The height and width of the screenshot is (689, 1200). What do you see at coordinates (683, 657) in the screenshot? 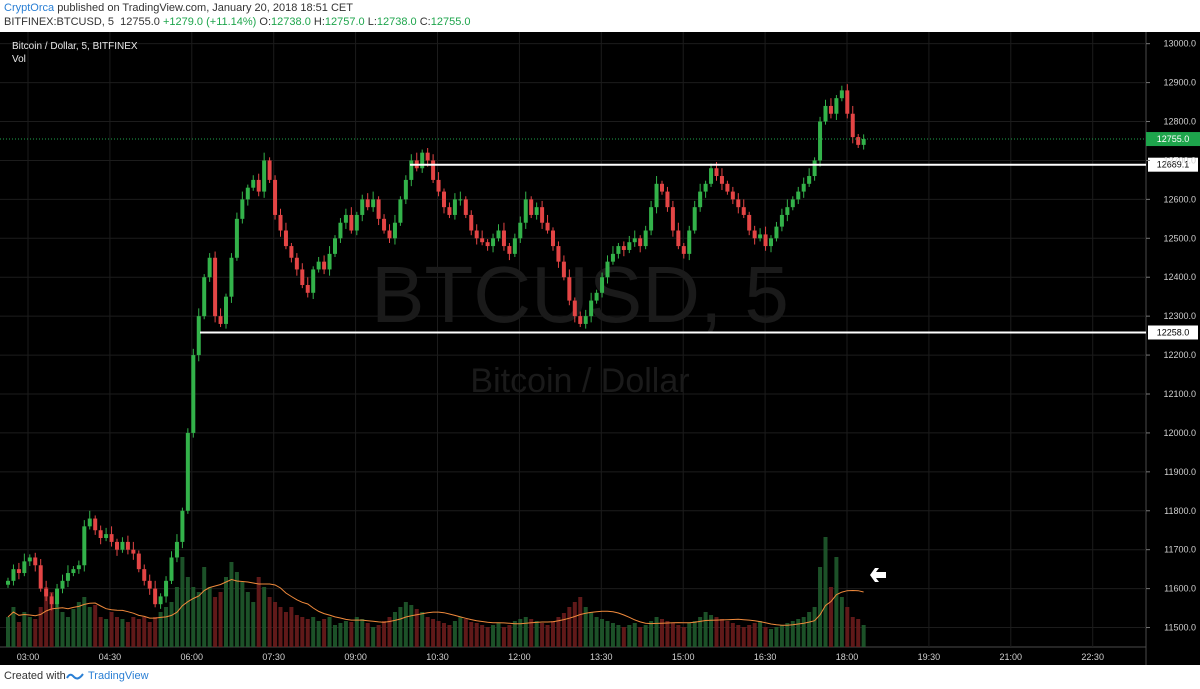
I see `x-tick-label: 15:00` at bounding box center [683, 657].